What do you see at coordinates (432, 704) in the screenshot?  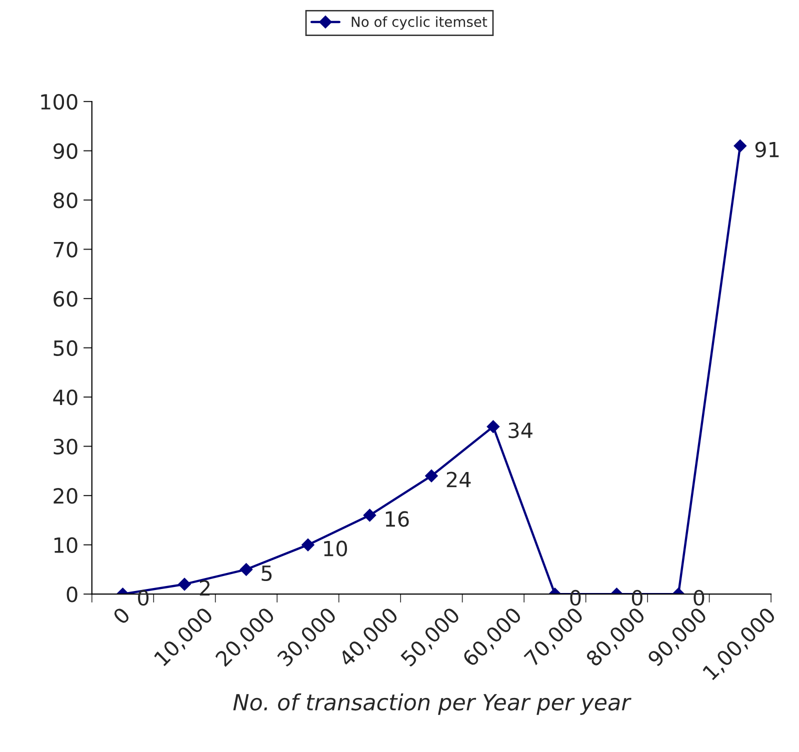 I see `x-axis-title: No. of transaction per Year per year` at bounding box center [432, 704].